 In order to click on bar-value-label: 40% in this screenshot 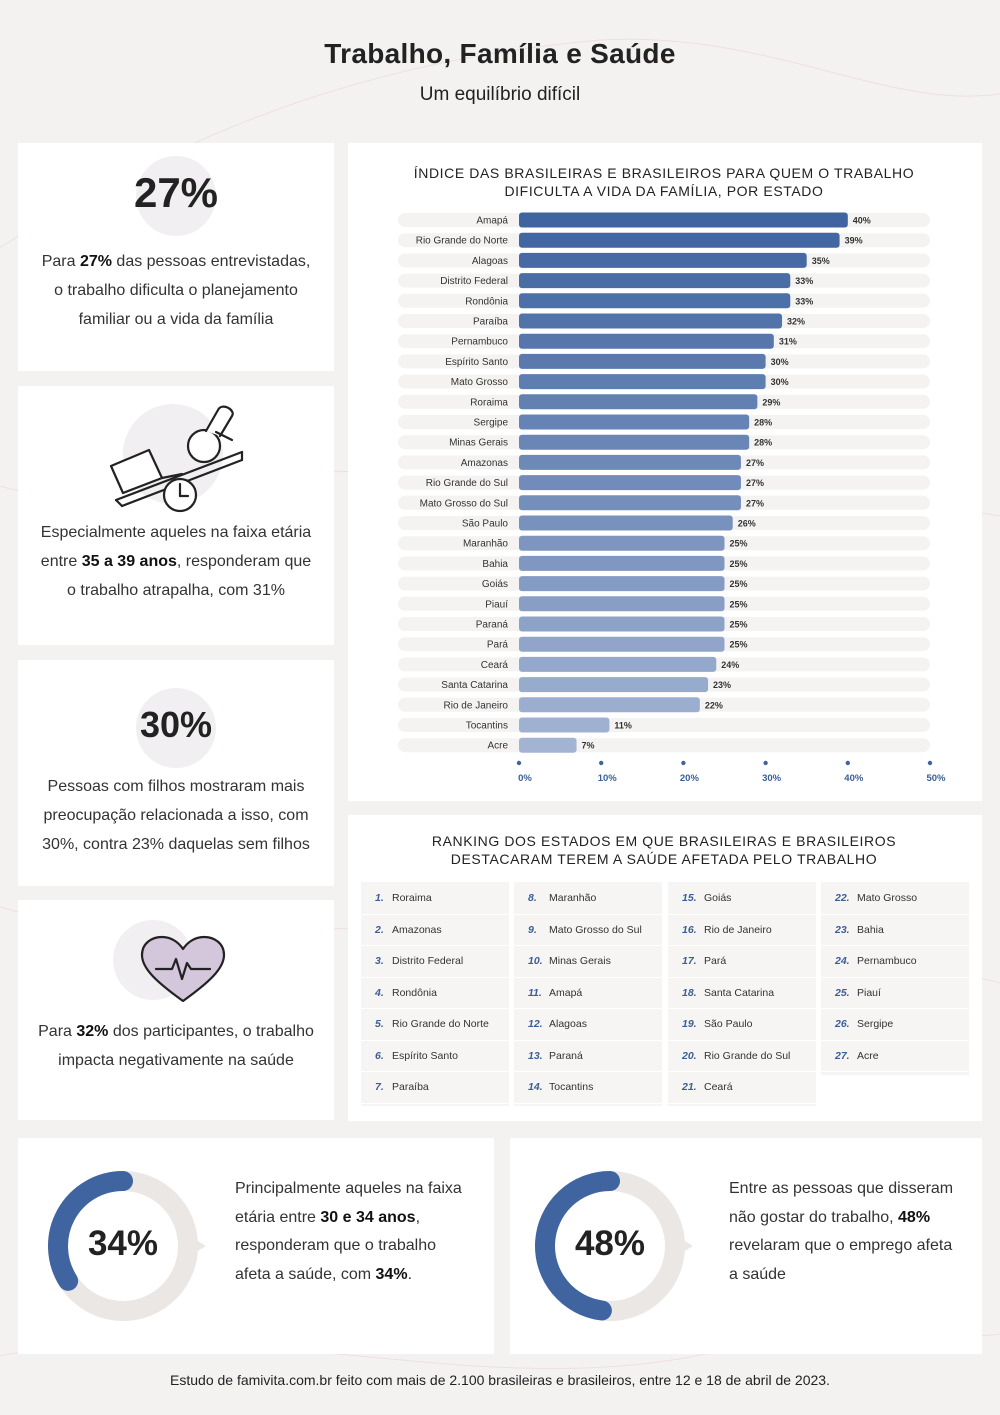, I will do `click(862, 221)`.